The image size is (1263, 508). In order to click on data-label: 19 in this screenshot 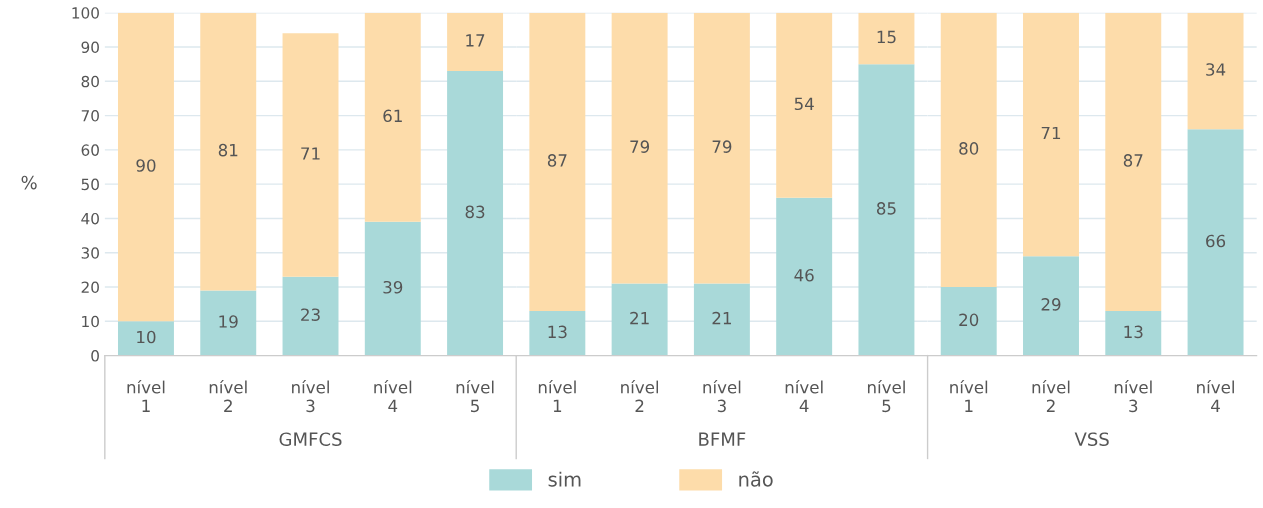, I will do `click(228, 321)`.